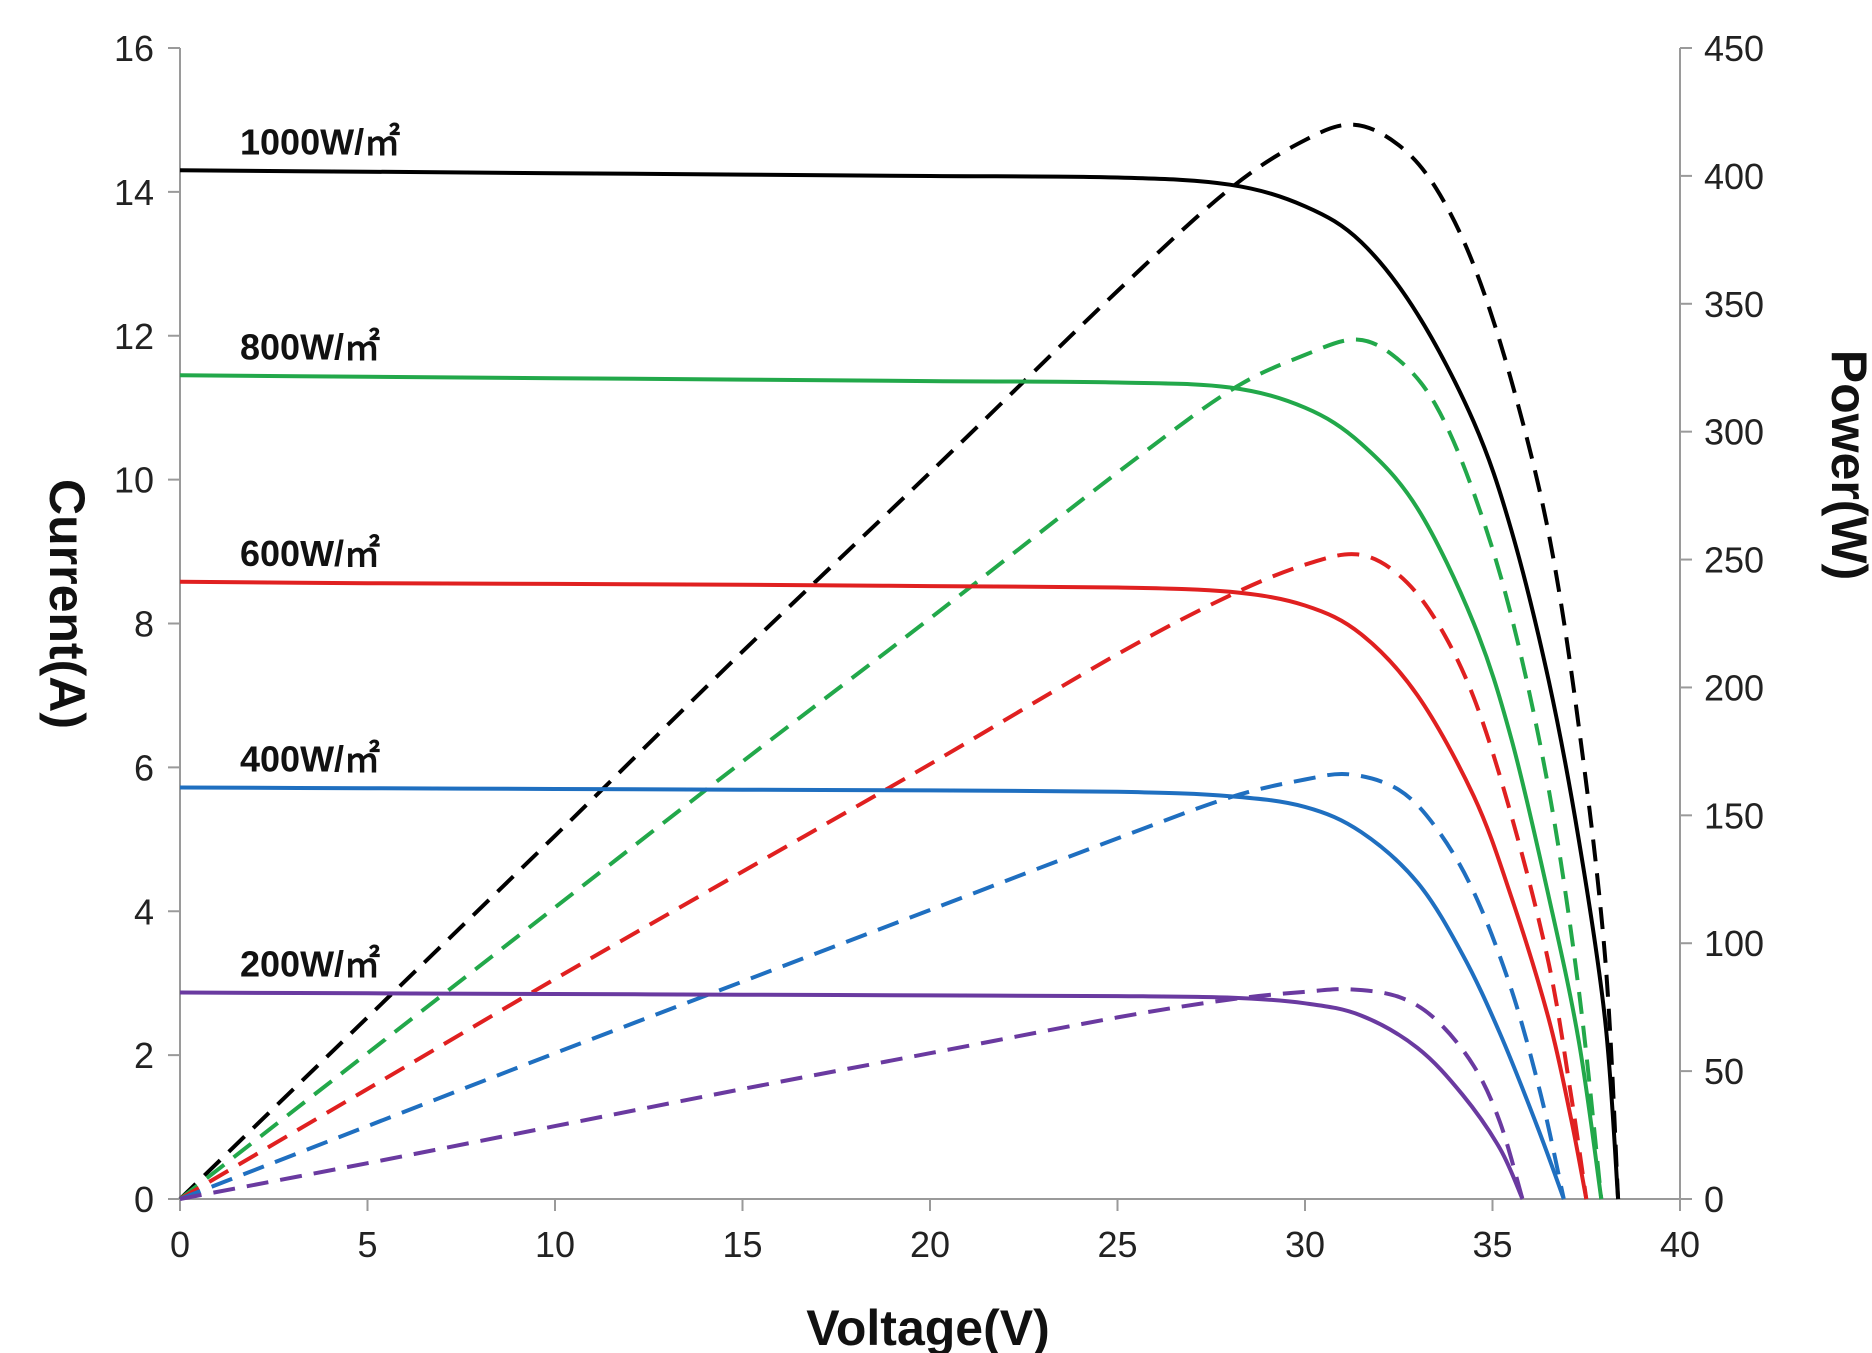  Describe the element at coordinates (310, 759) in the screenshot. I see `curve-label-400: 400W/㎡` at that location.